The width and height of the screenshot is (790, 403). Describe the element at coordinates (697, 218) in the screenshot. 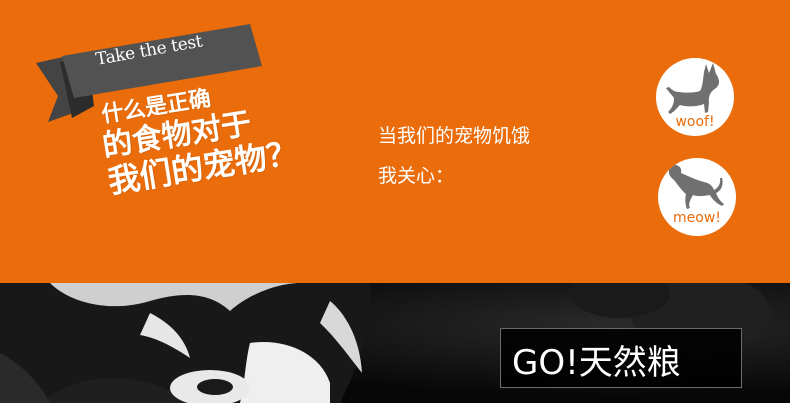

I see `meow-label: meow!` at that location.